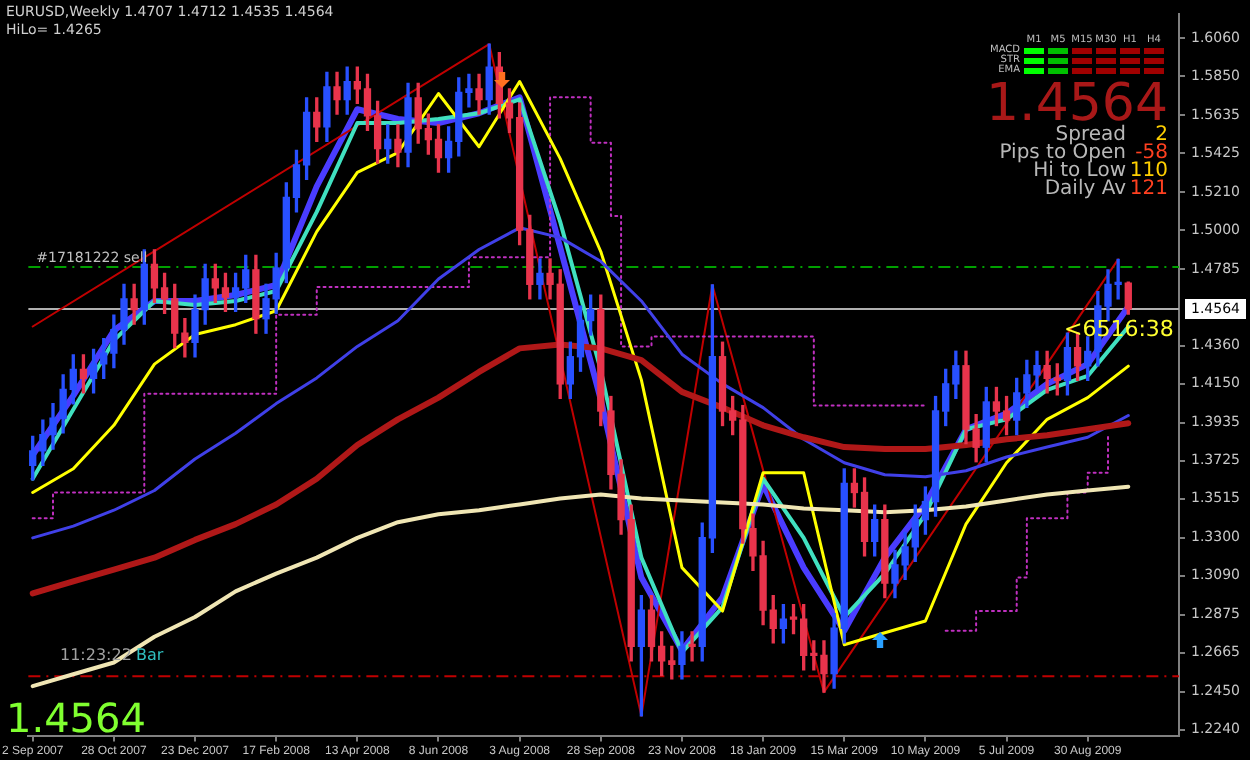 This screenshot has height=760, width=1250. What do you see at coordinates (1085, 189) in the screenshot?
I see `annotation: Daily Av` at bounding box center [1085, 189].